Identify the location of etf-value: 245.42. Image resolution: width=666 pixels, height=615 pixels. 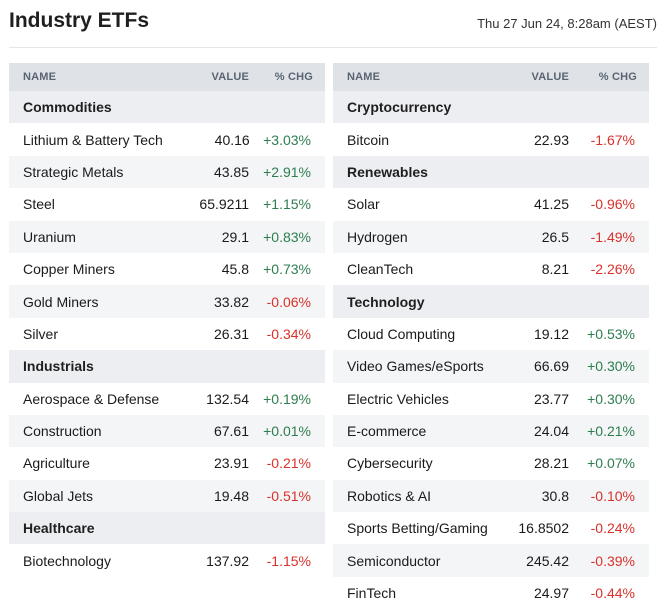
(547, 560).